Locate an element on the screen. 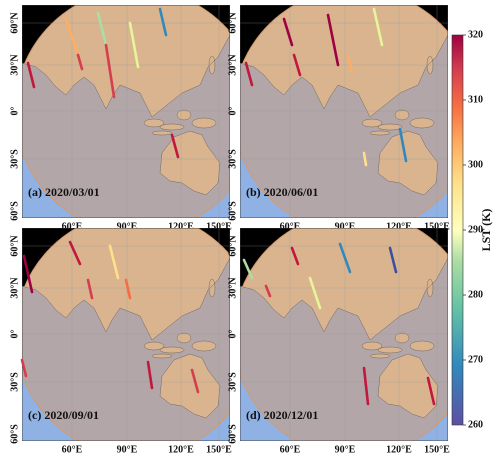  panel-label: (d) 2020/12/01 is located at coordinates (282, 415).